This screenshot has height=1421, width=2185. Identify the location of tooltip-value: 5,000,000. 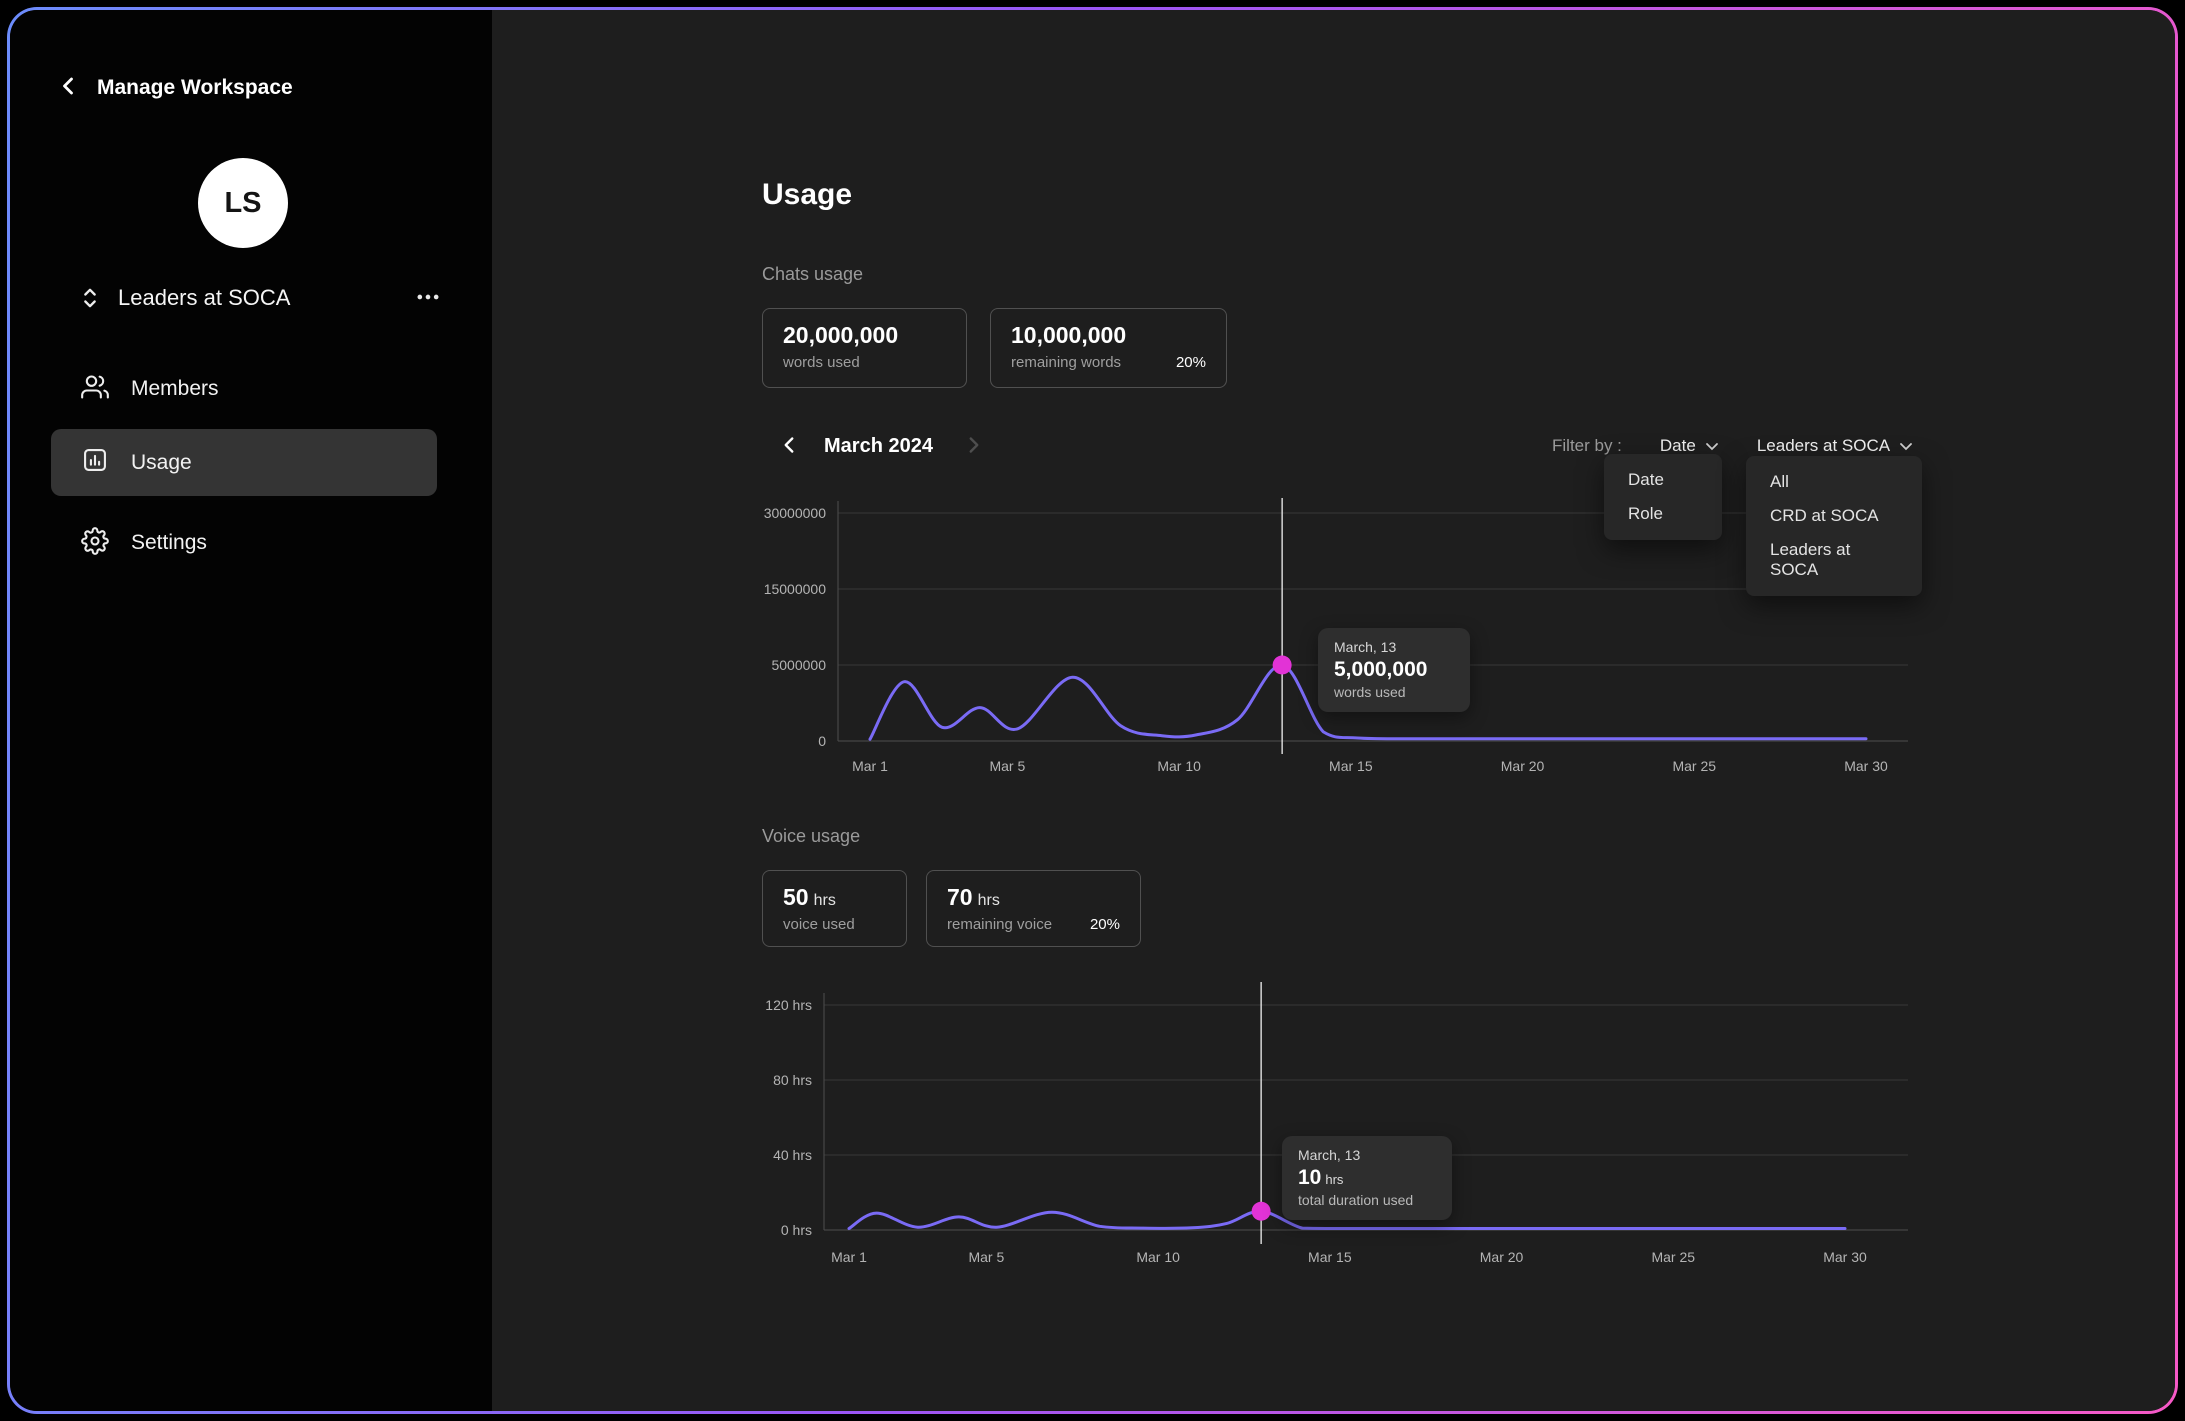
(1381, 669).